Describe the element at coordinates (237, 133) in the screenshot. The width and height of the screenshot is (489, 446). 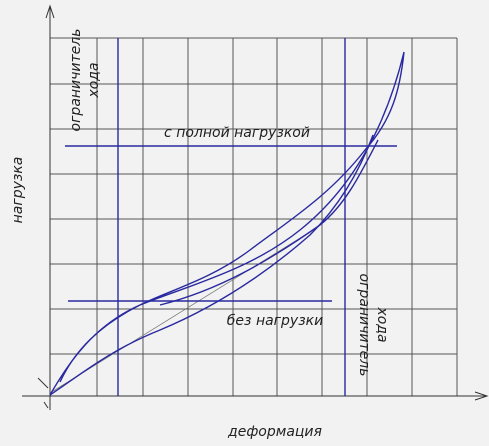
I see `full-load-label: с полной нагрузкой` at that location.